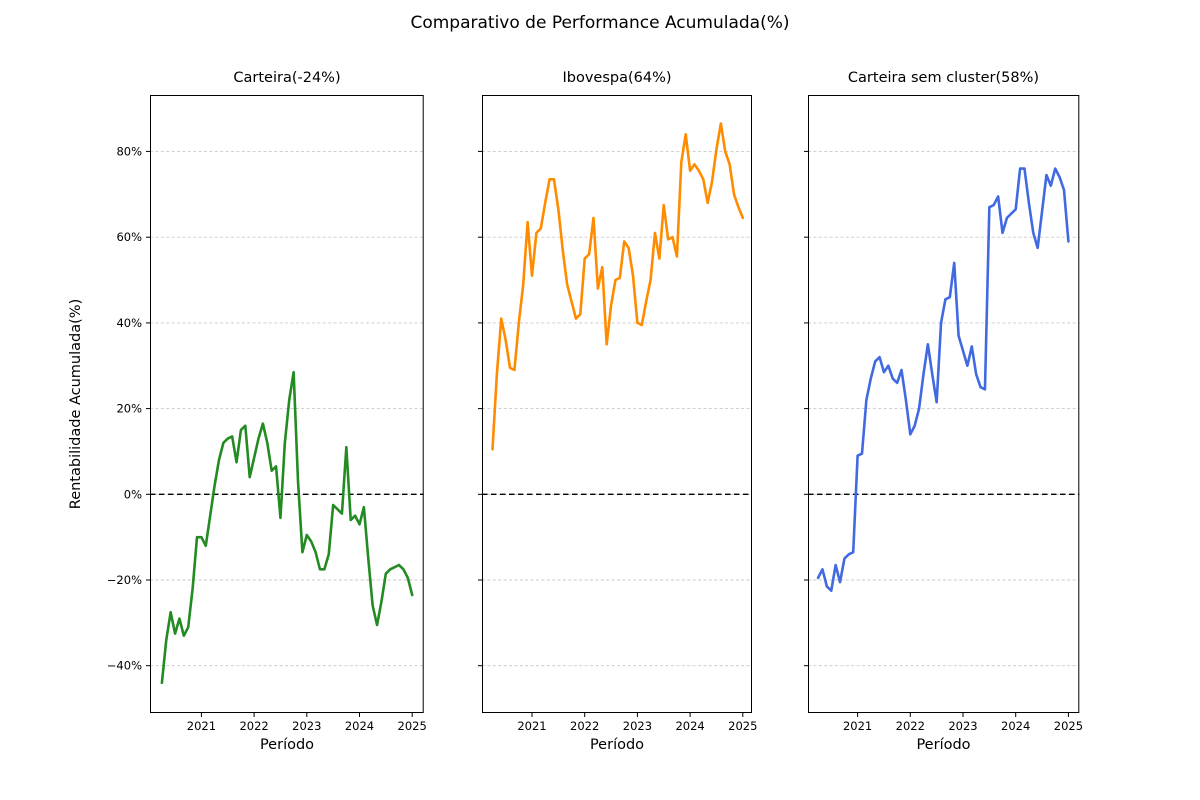 Image resolution: width=1200 pixels, height=800 pixels. I want to click on y-axis-label: Rentabilidade Acumulada(%), so click(76, 404).